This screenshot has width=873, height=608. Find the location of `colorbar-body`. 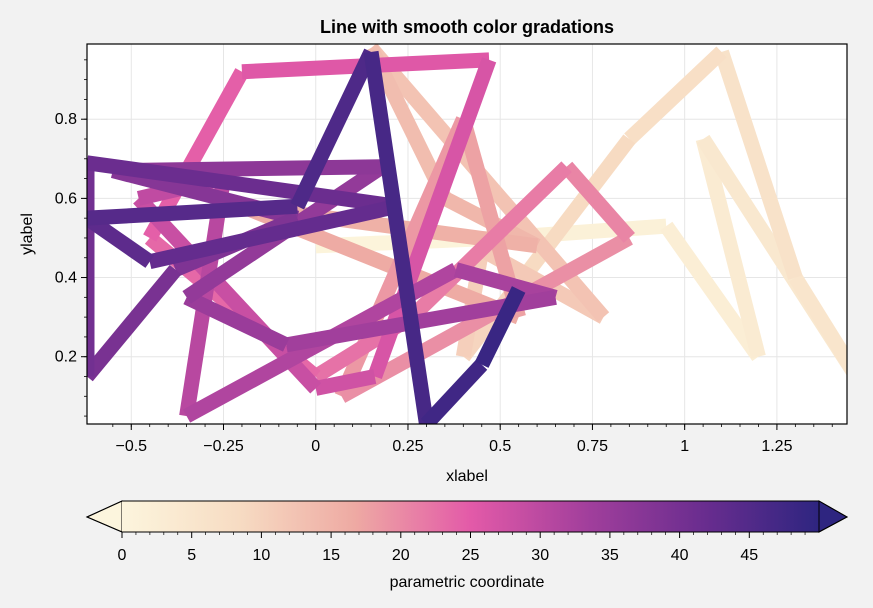

colorbar-body is located at coordinates (470, 516).